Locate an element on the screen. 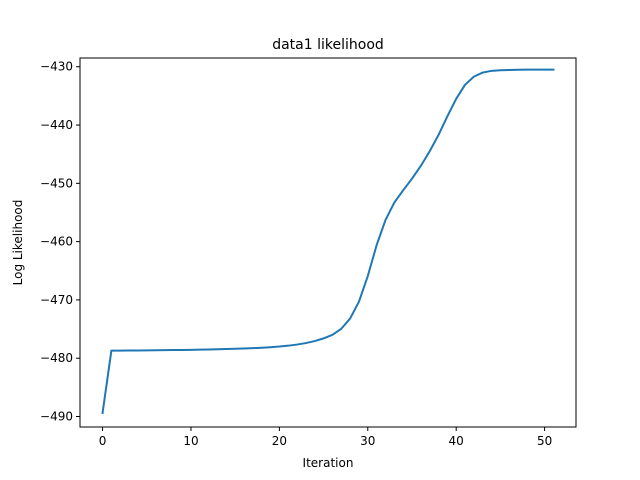 This screenshot has height=480, width=640. x-tick-label: 0 is located at coordinates (103, 441).